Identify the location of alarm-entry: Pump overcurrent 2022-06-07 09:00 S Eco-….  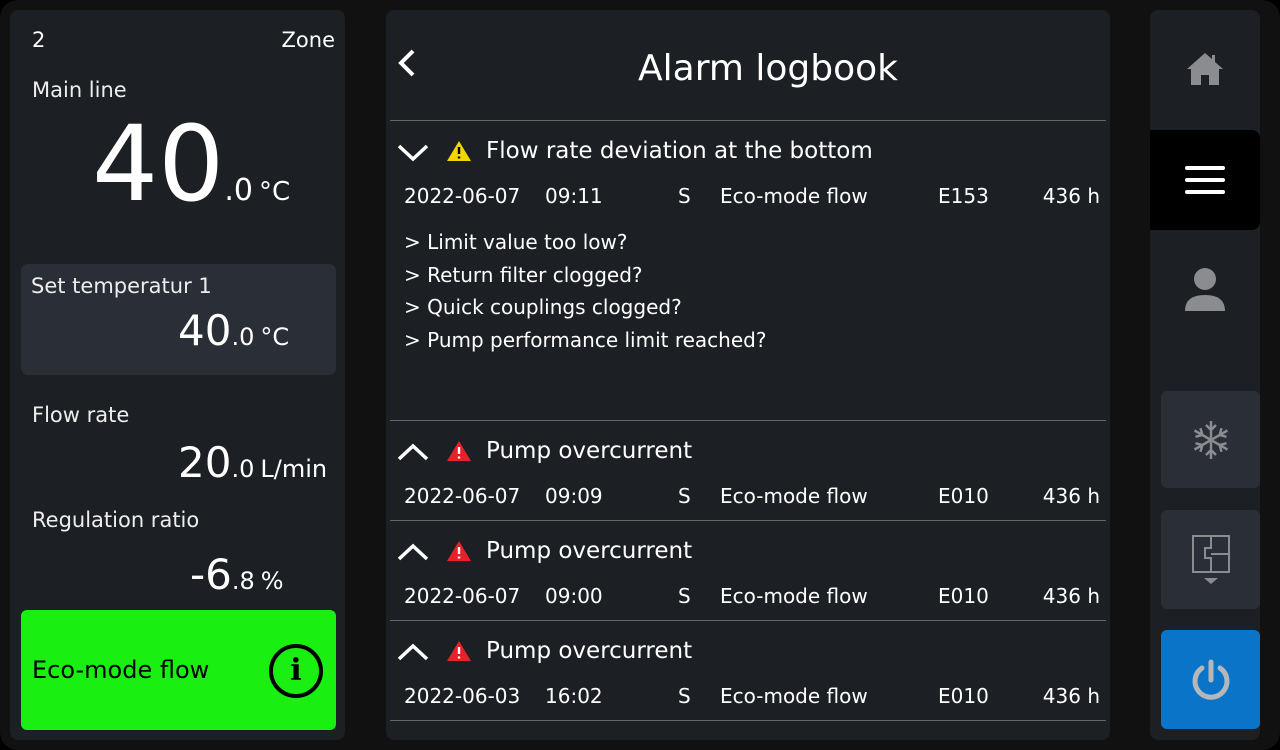
(748, 570).